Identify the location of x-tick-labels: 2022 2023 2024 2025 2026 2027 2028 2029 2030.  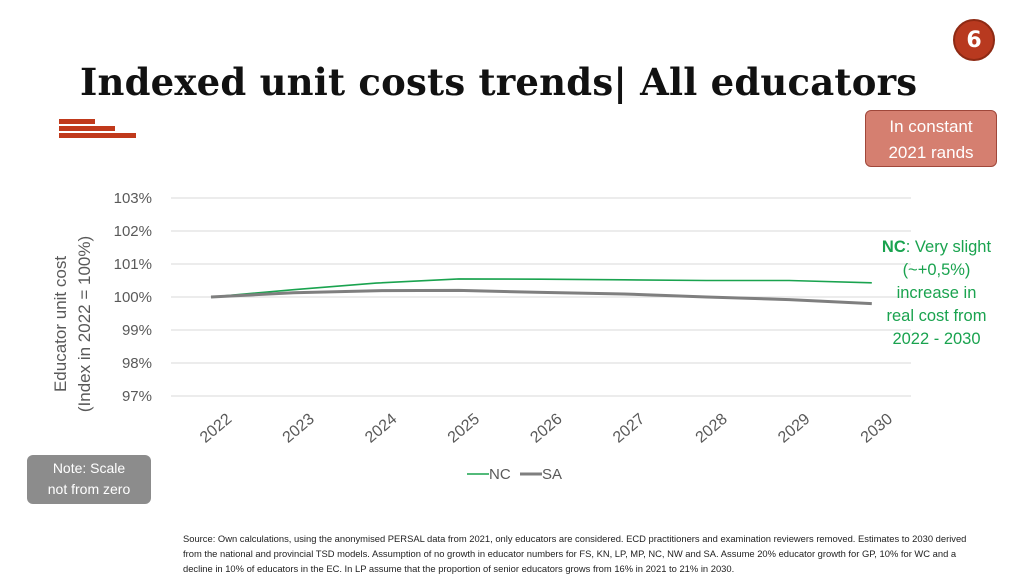
(546, 429).